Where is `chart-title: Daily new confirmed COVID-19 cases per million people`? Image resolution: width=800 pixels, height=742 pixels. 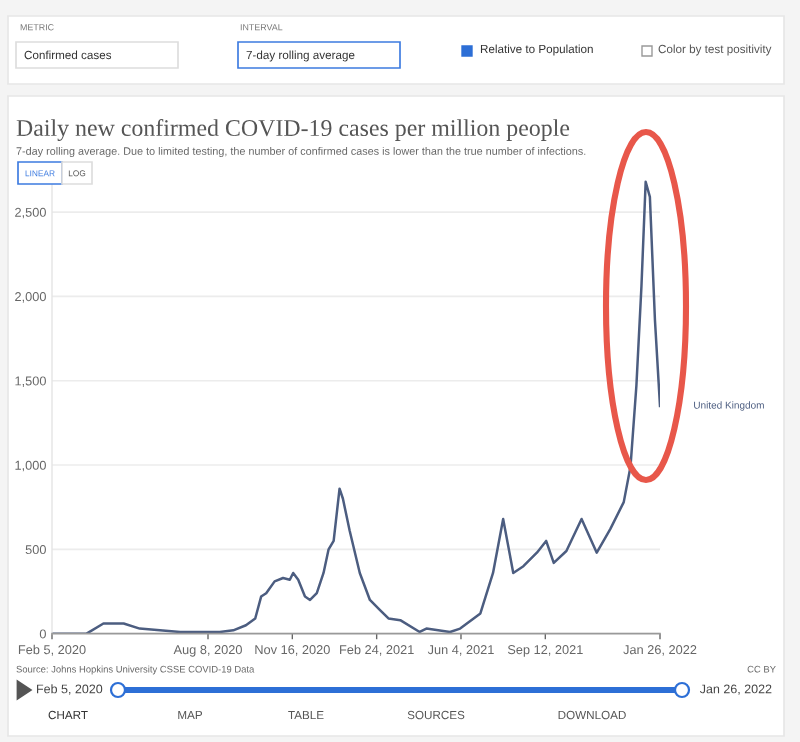 chart-title: Daily new confirmed COVID-19 cases per million people is located at coordinates (293, 130).